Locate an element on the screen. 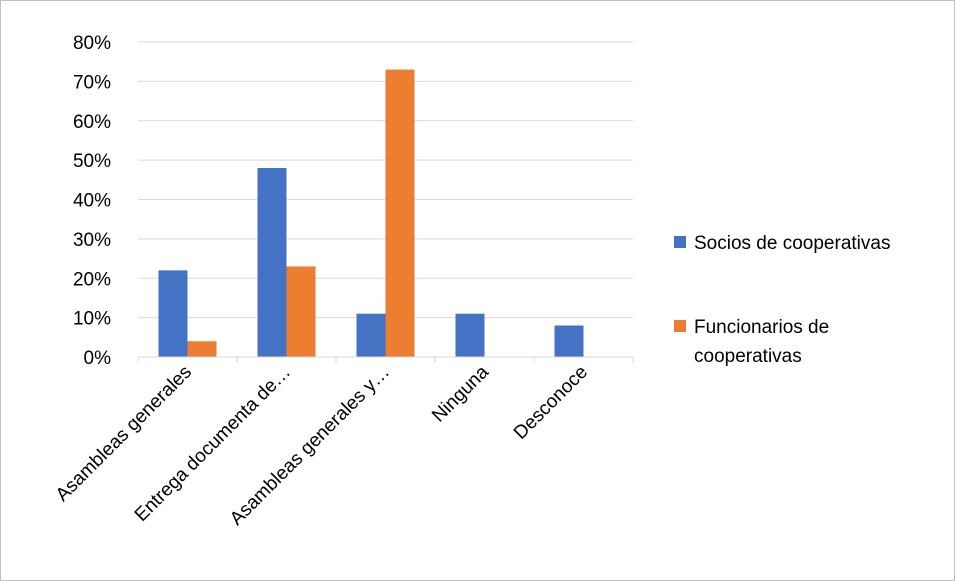 The height and width of the screenshot is (581, 955). y-tick-label: 0% is located at coordinates (98, 358).